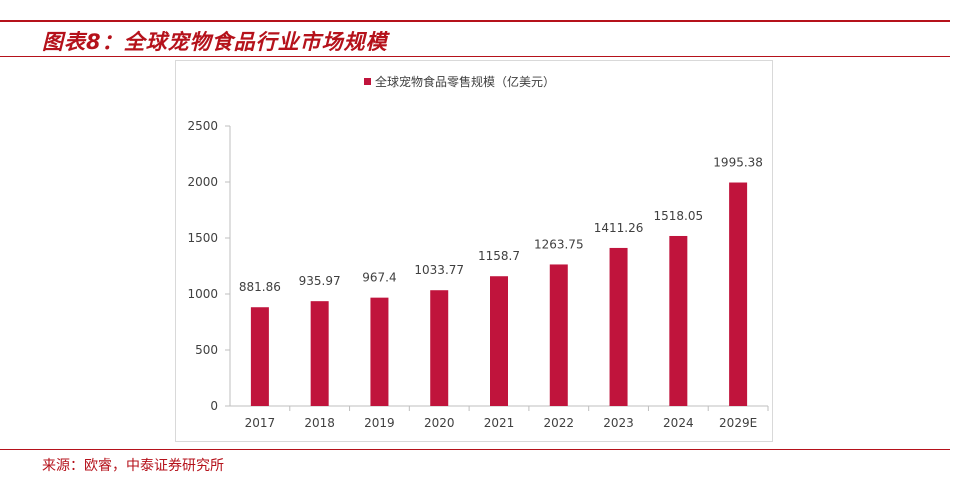  I want to click on x-tick-label: 2017, so click(260, 423).